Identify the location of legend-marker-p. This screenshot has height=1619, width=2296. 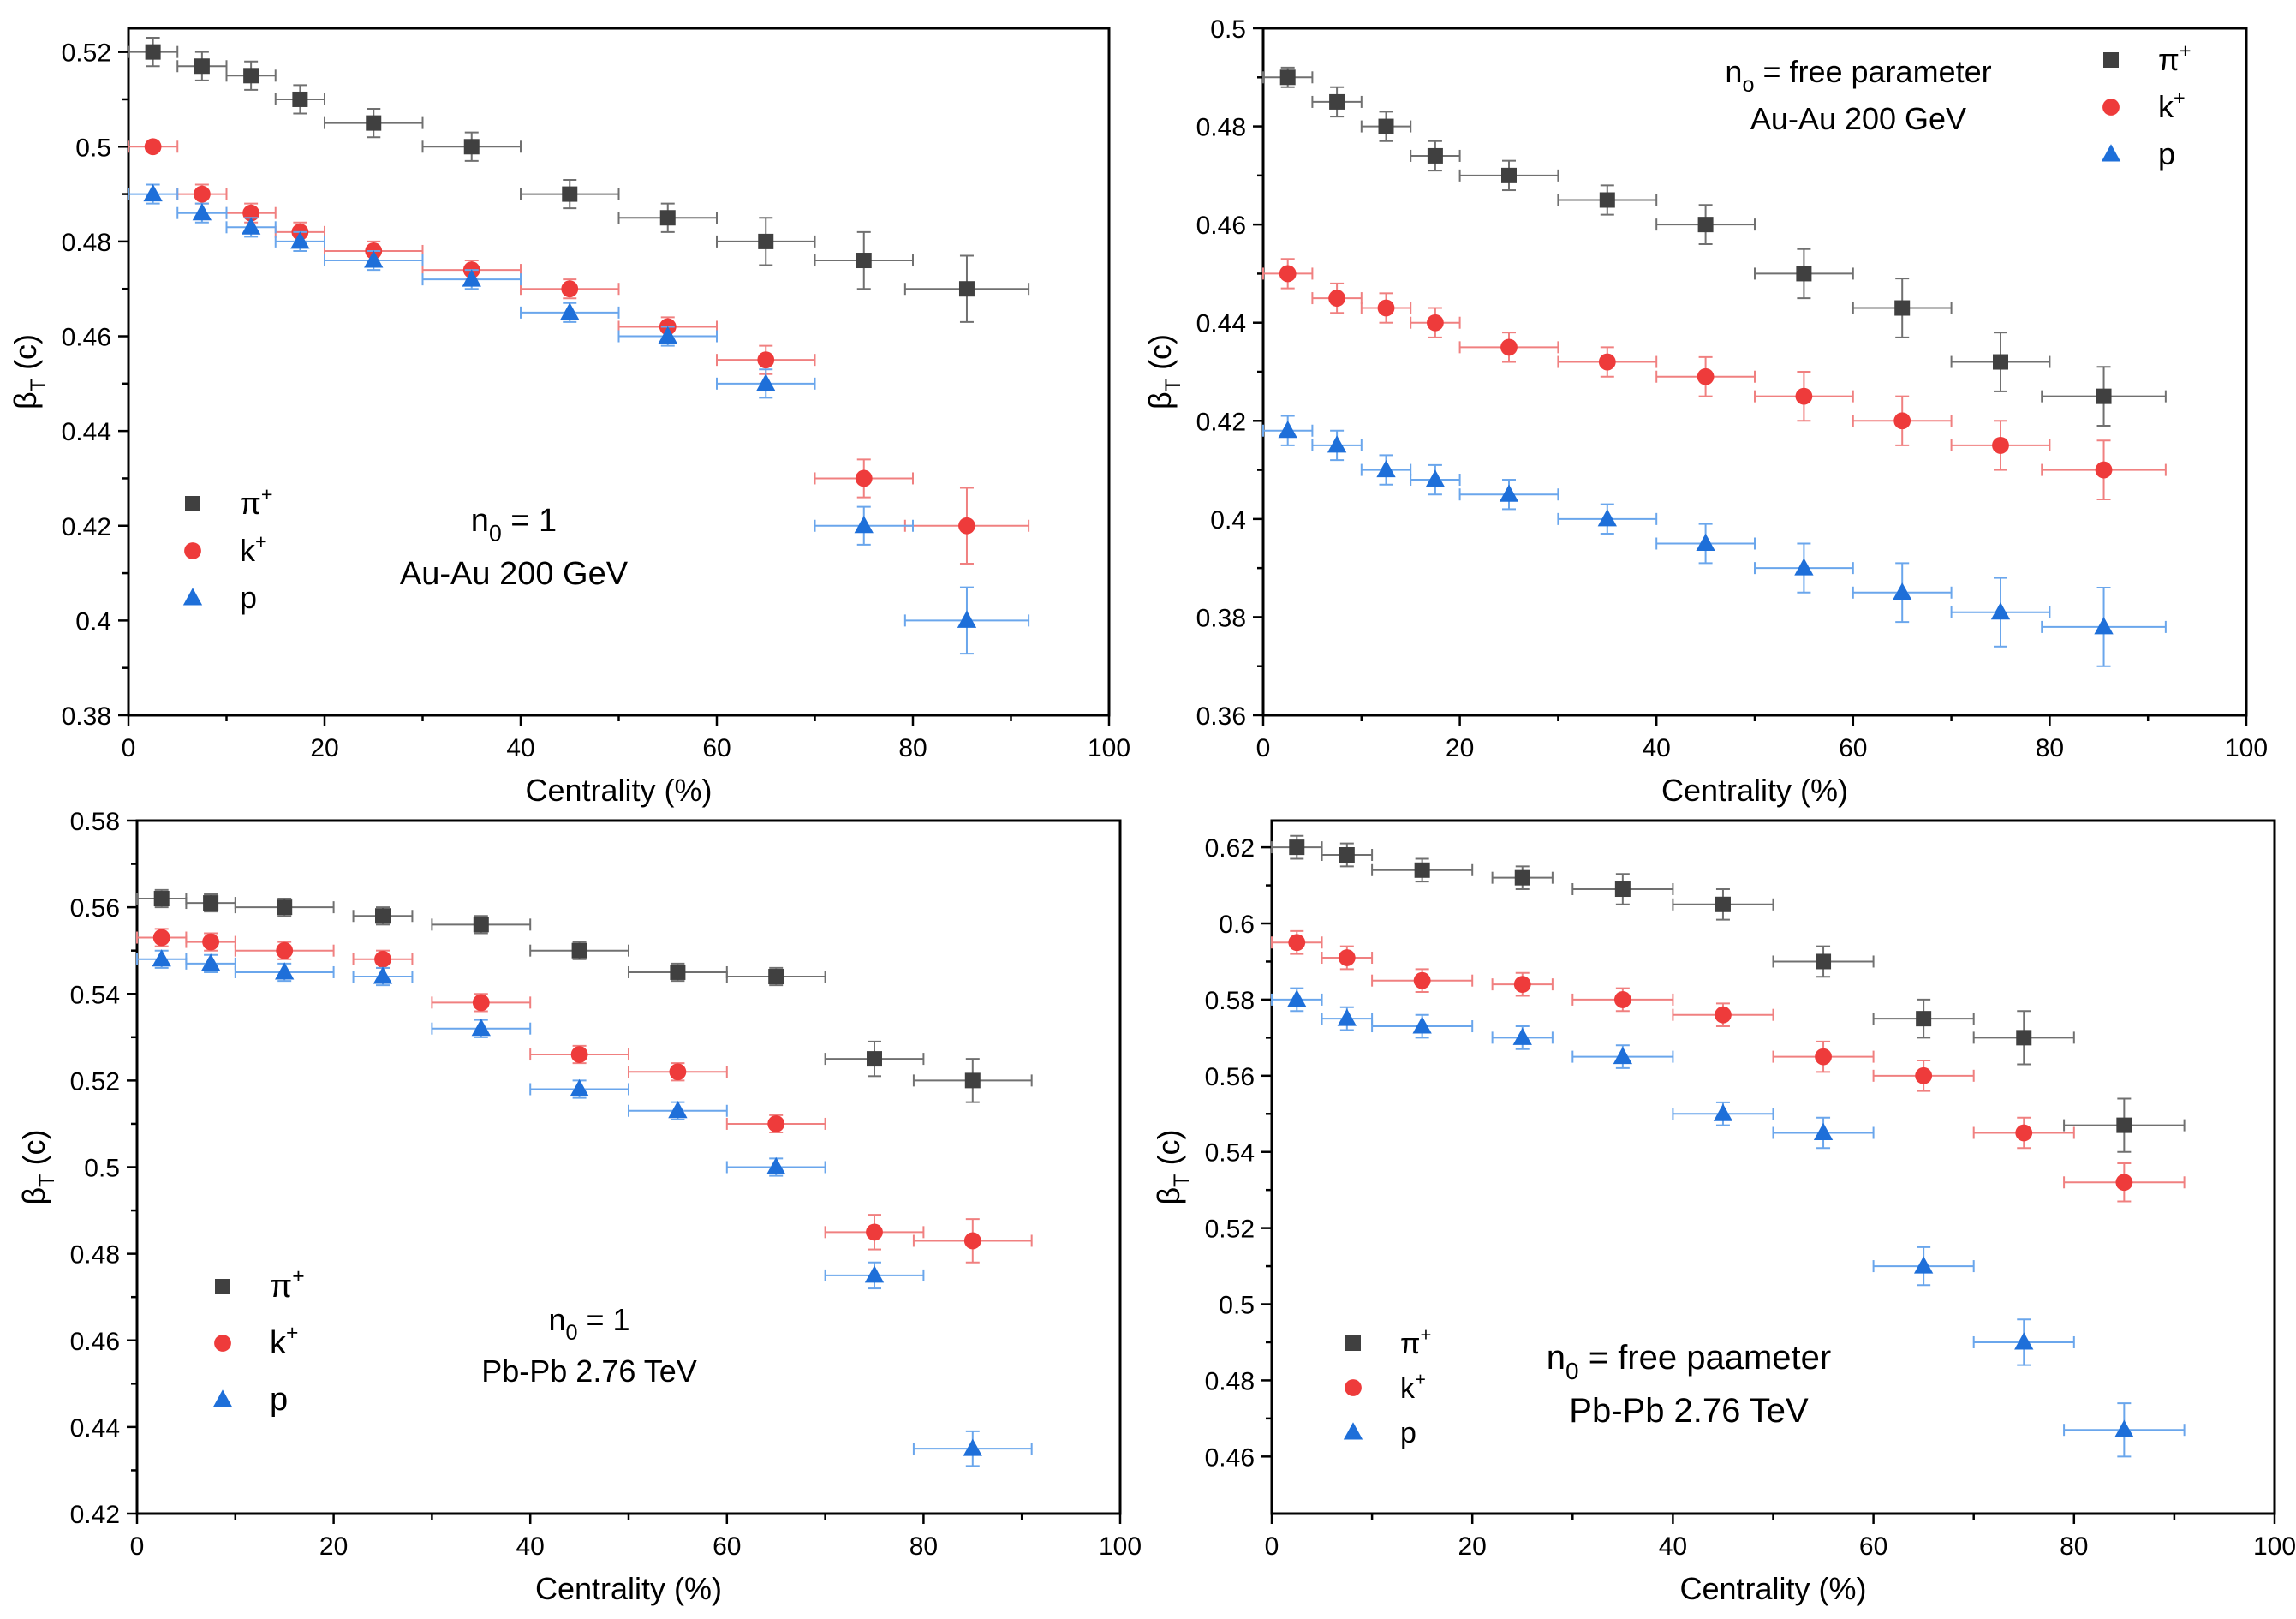
(222, 1398).